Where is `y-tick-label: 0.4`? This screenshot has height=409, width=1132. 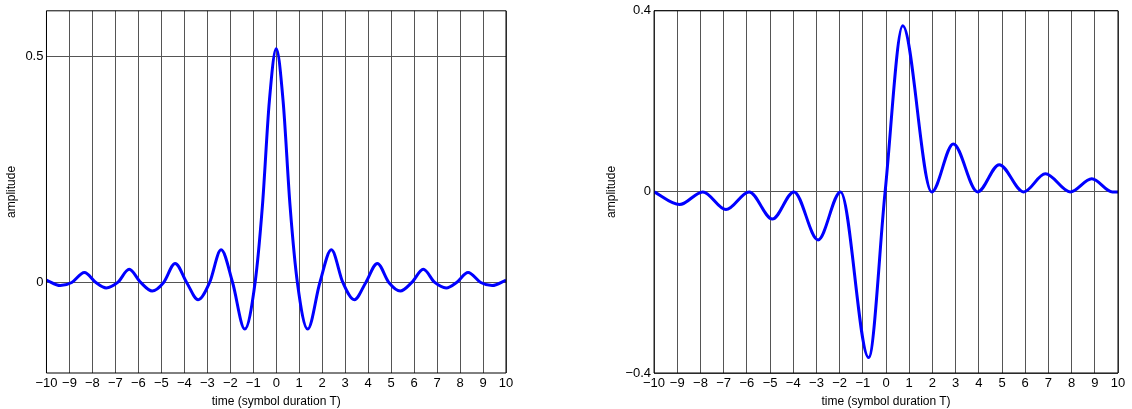 y-tick-label: 0.4 is located at coordinates (642, 10).